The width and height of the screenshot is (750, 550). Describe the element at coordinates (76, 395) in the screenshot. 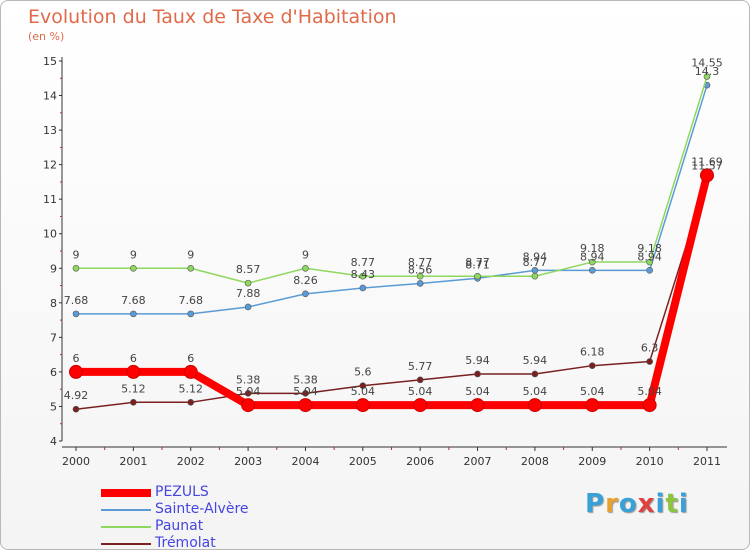

I see `data-label: 4.92` at that location.